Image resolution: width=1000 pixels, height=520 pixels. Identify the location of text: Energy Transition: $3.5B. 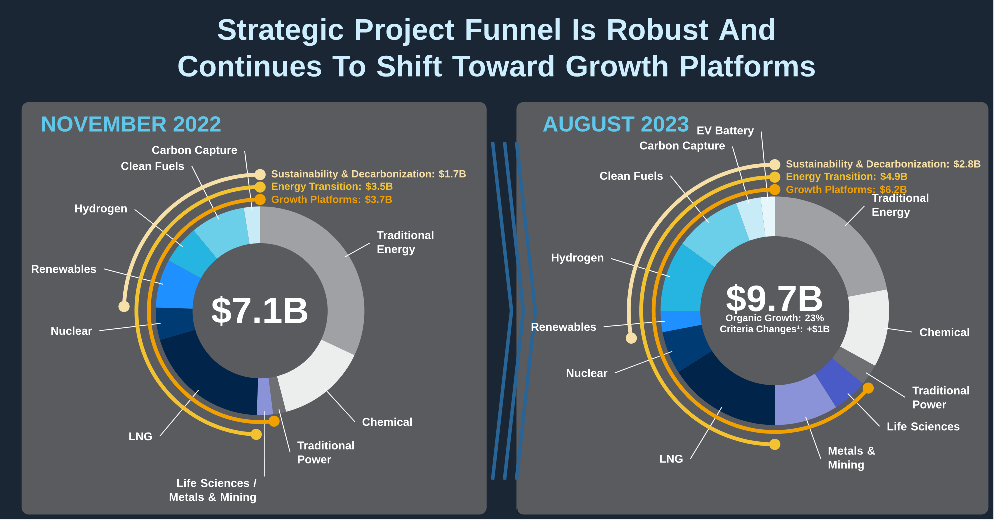
(332, 187).